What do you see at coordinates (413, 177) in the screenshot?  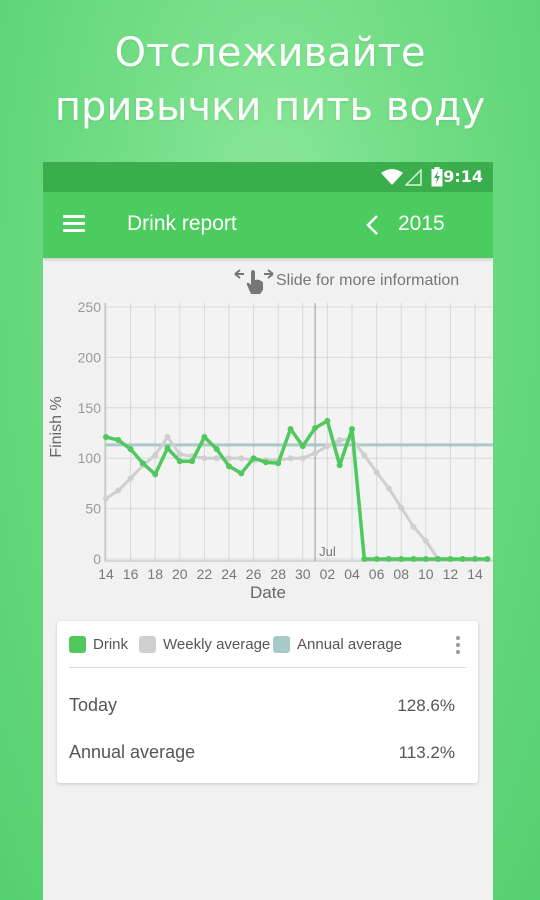 I see `signal-icon` at bounding box center [413, 177].